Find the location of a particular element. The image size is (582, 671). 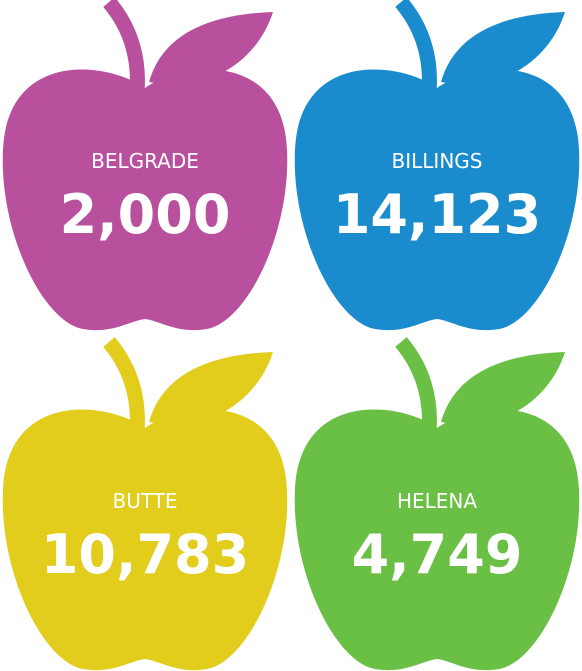

city-label: BUTTE is located at coordinates (144, 501).